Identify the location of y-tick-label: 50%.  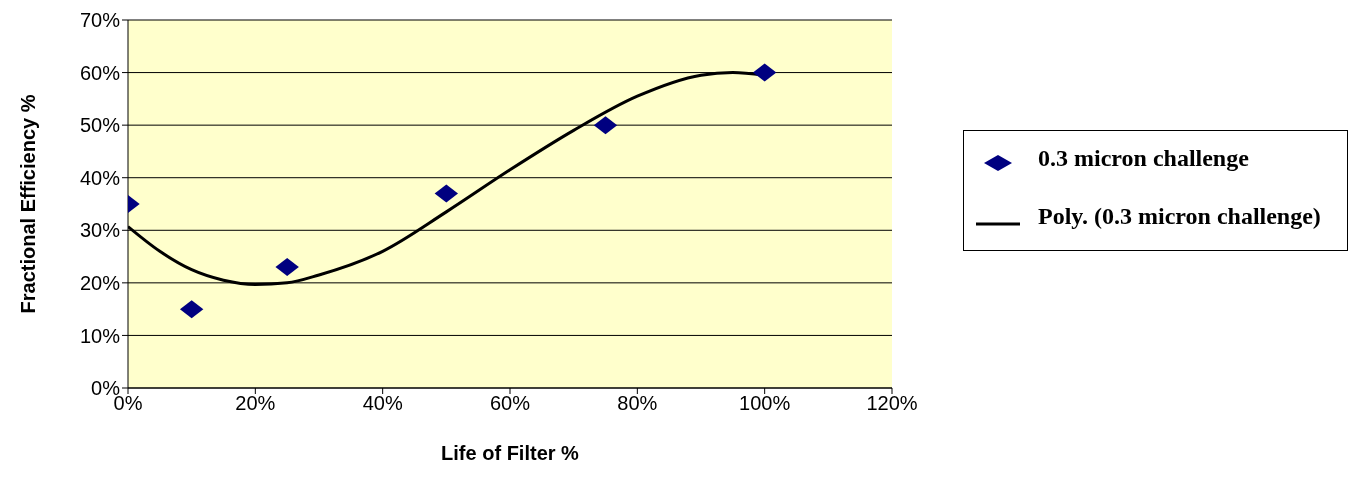
(100, 125).